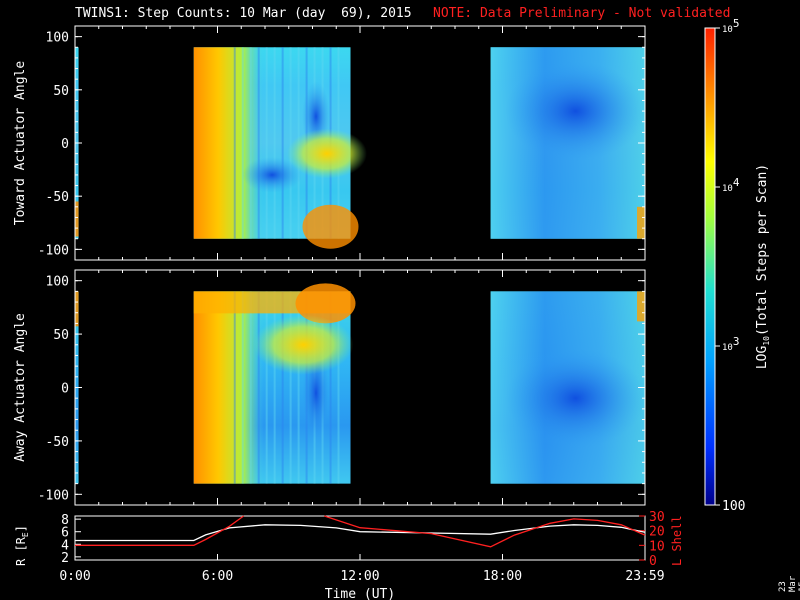 This screenshot has height=600, width=800. Describe the element at coordinates (731, 185) in the screenshot. I see `colorbar-tick-label: 10⁴` at that location.